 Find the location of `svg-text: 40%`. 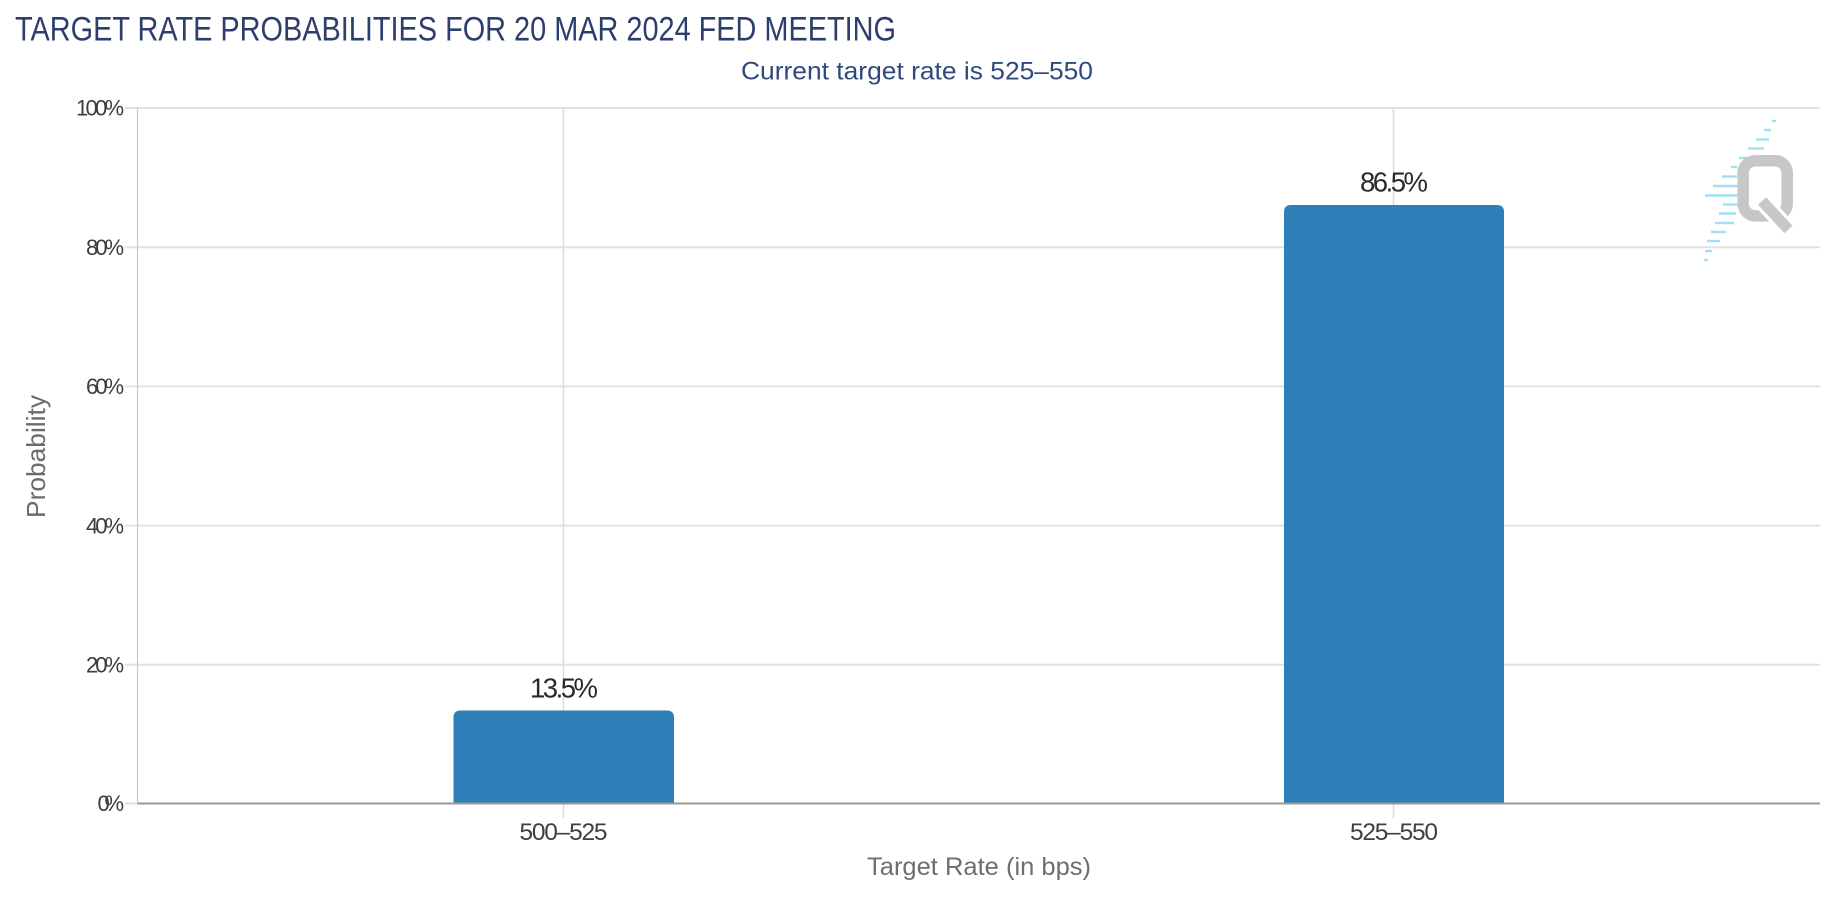

svg-text: 40% is located at coordinates (105, 525).